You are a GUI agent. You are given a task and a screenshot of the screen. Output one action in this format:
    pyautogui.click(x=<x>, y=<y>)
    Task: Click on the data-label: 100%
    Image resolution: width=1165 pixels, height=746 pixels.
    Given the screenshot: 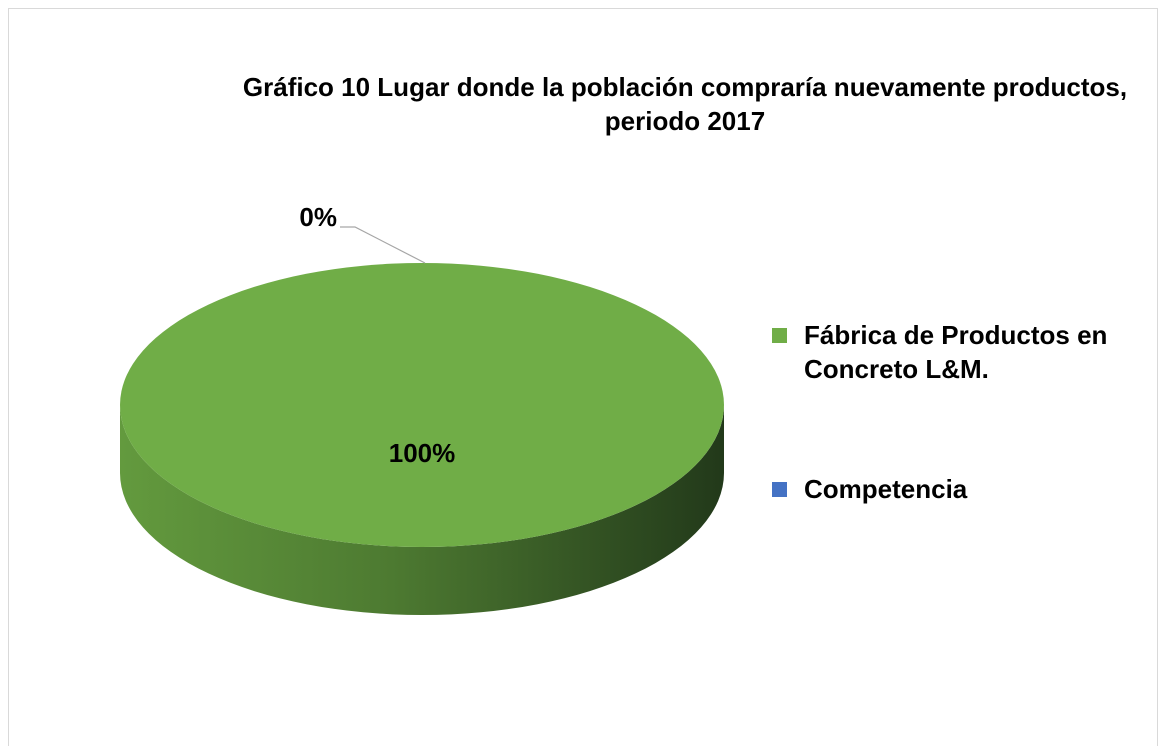 What is the action you would take?
    pyautogui.click(x=422, y=453)
    